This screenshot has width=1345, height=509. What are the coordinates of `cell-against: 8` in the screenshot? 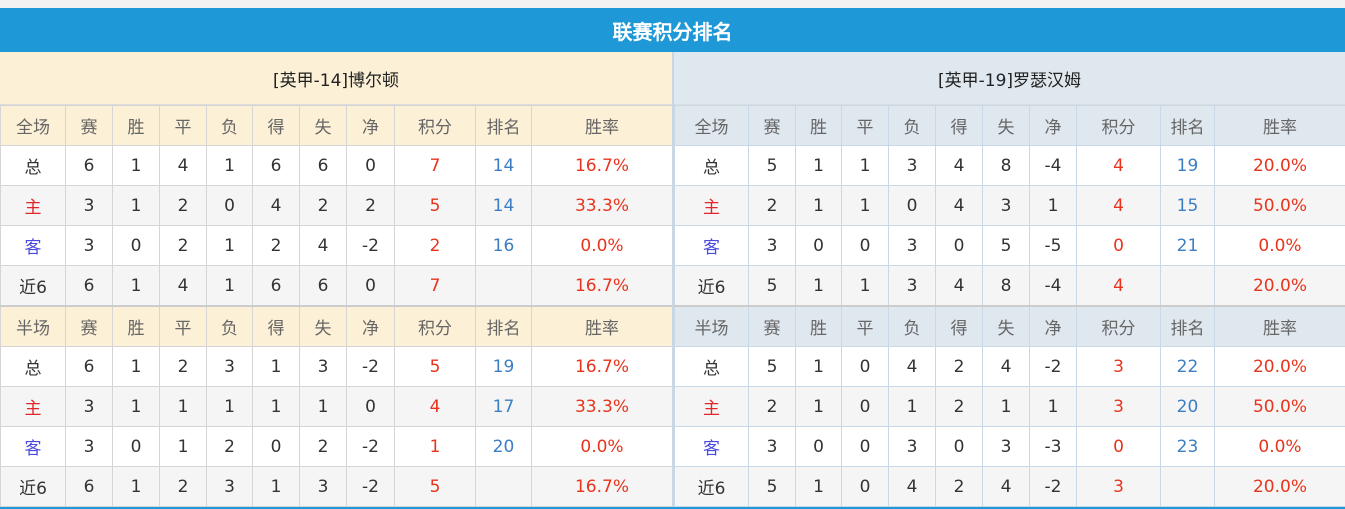 It's located at (1006, 166).